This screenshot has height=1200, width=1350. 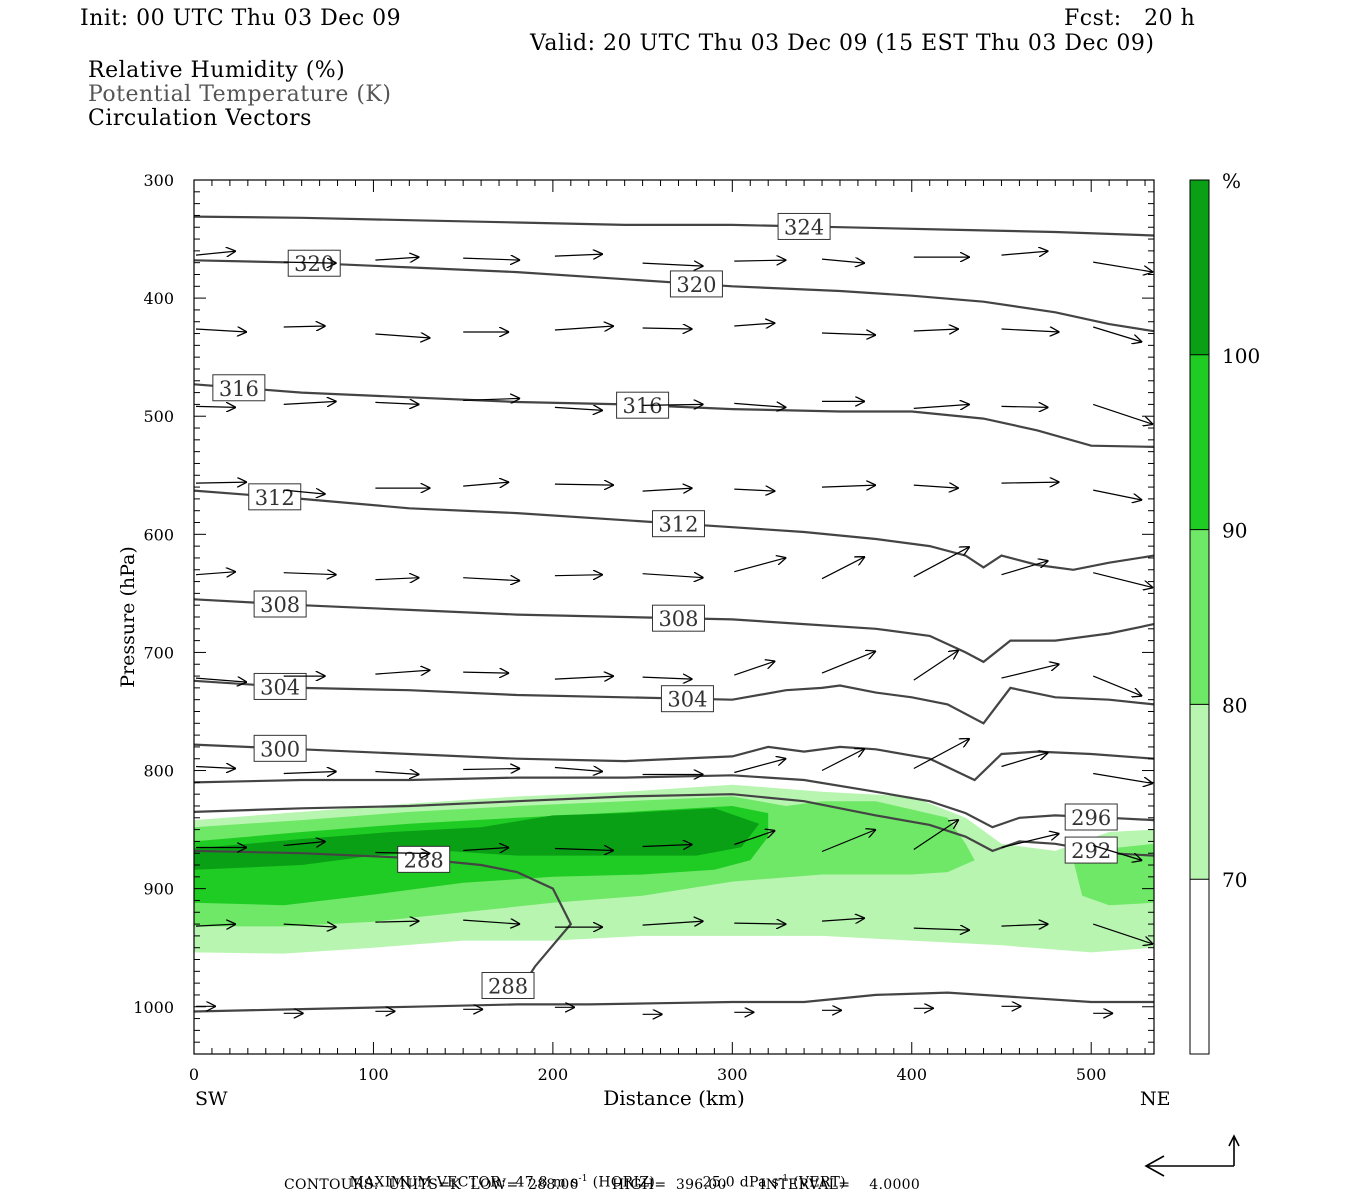 I want to click on max-vector-vert-value: 25.0, so click(x=719, y=1182).